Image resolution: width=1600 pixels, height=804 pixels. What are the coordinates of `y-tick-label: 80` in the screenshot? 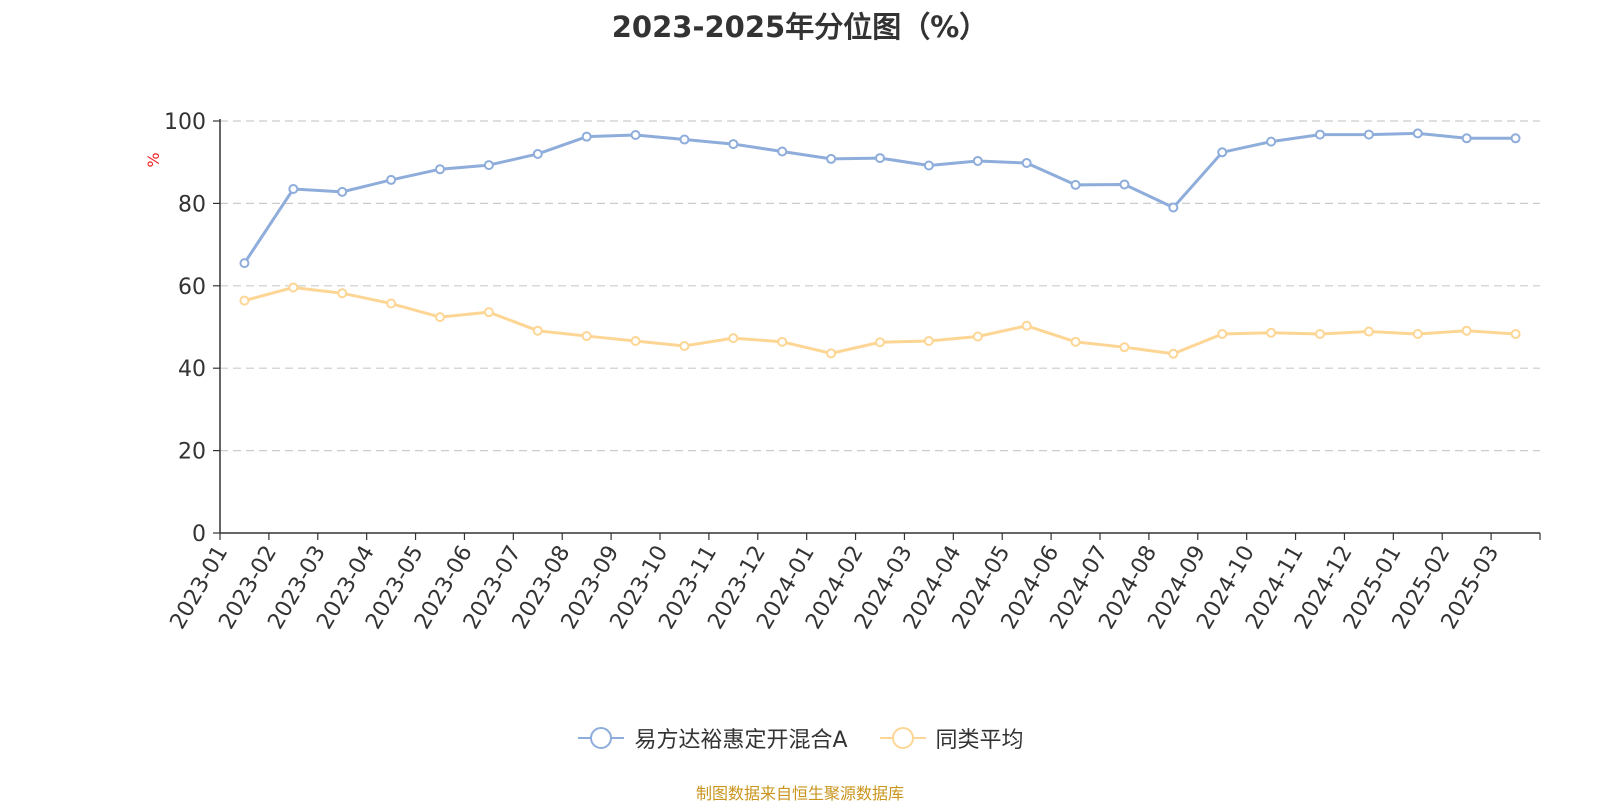 It's located at (192, 204).